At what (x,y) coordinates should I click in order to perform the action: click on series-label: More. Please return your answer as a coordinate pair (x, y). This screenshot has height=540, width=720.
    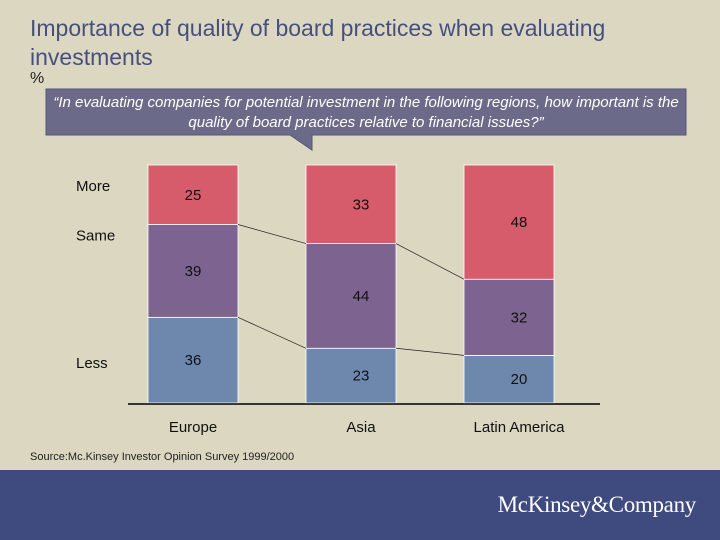
    Looking at the image, I should click on (93, 186).